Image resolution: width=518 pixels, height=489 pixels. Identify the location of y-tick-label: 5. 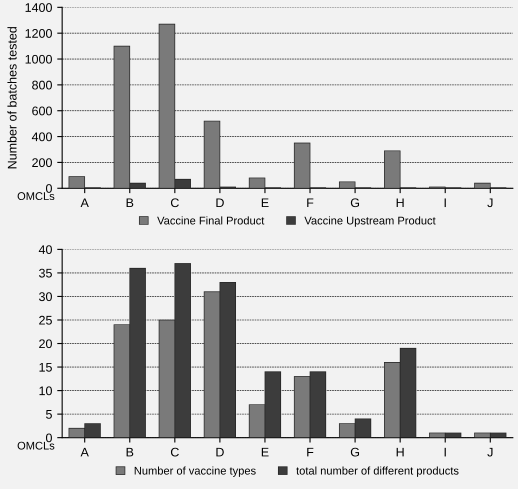
(49, 414).